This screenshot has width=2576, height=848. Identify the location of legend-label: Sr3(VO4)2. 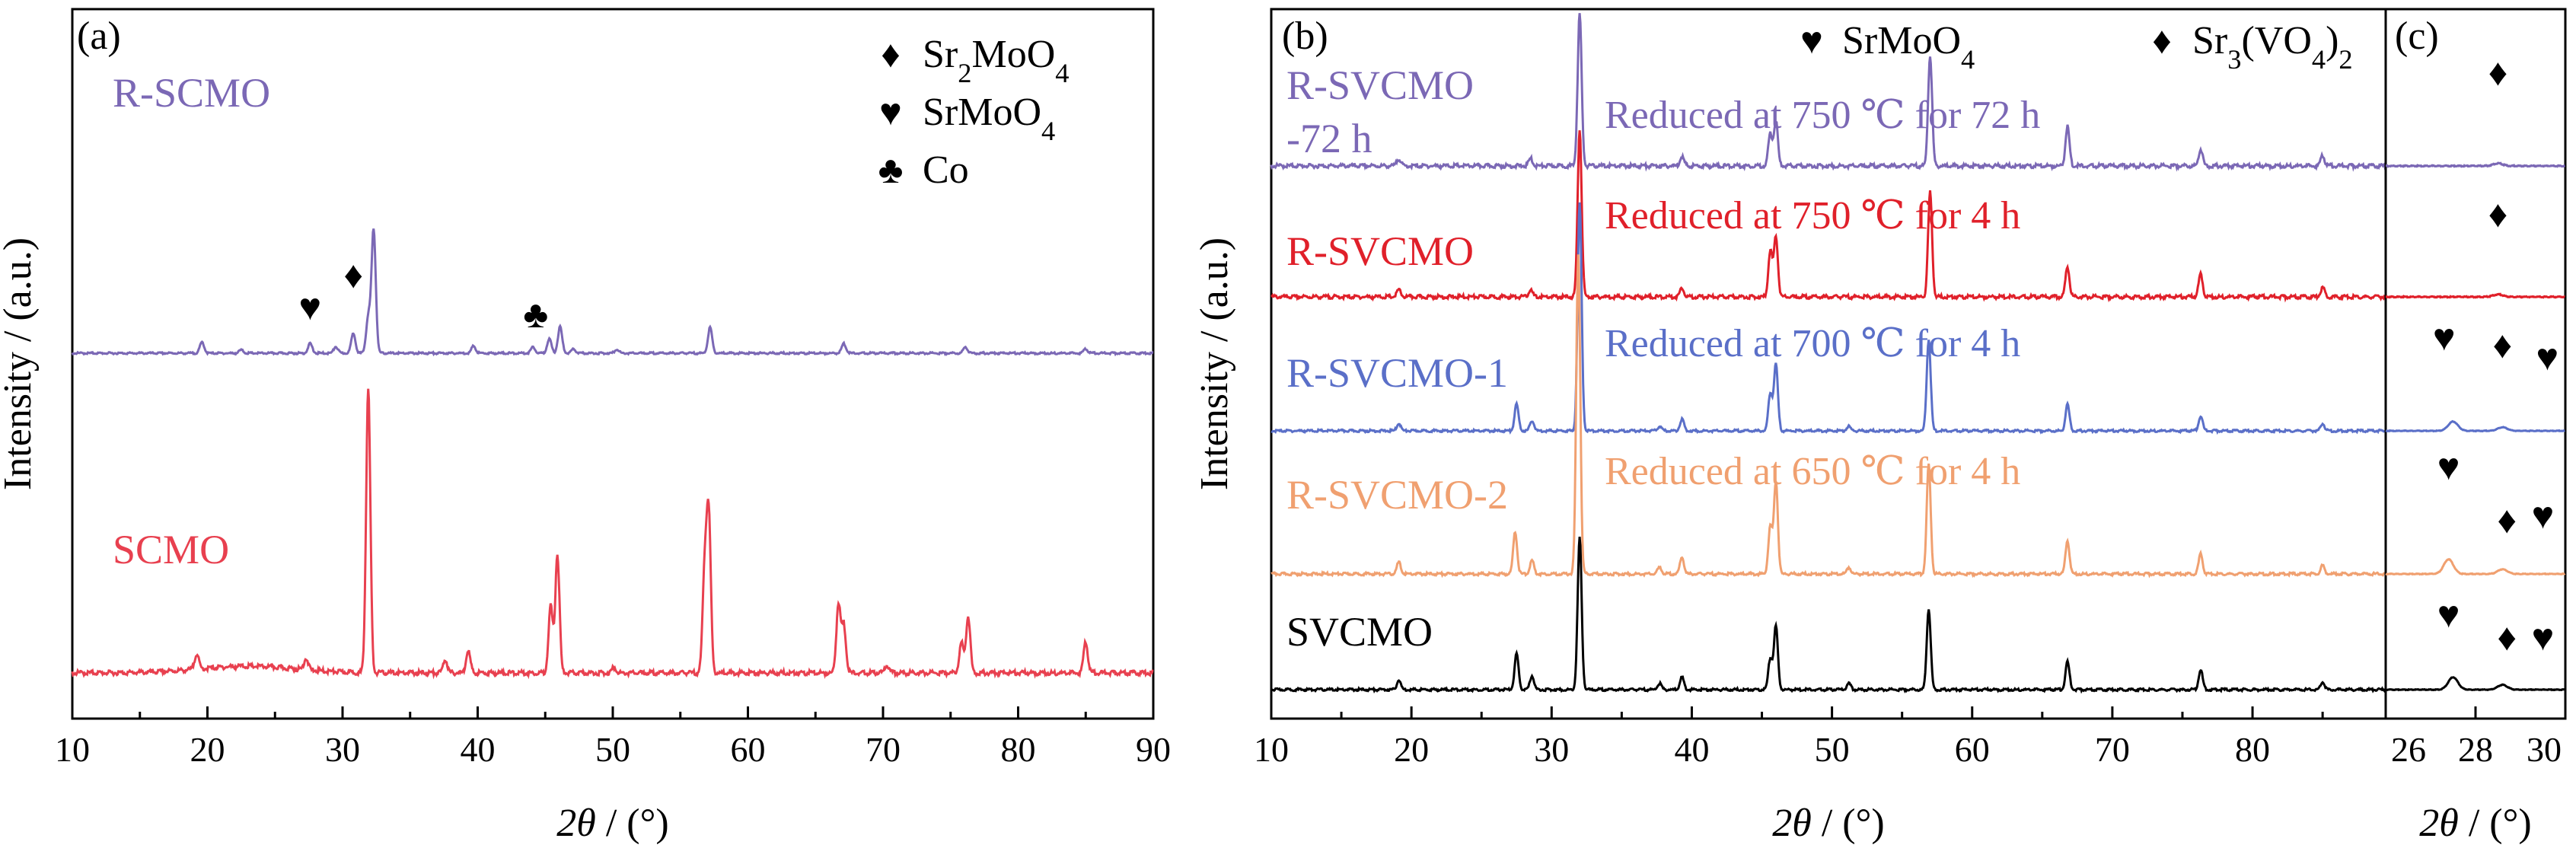
(2272, 47).